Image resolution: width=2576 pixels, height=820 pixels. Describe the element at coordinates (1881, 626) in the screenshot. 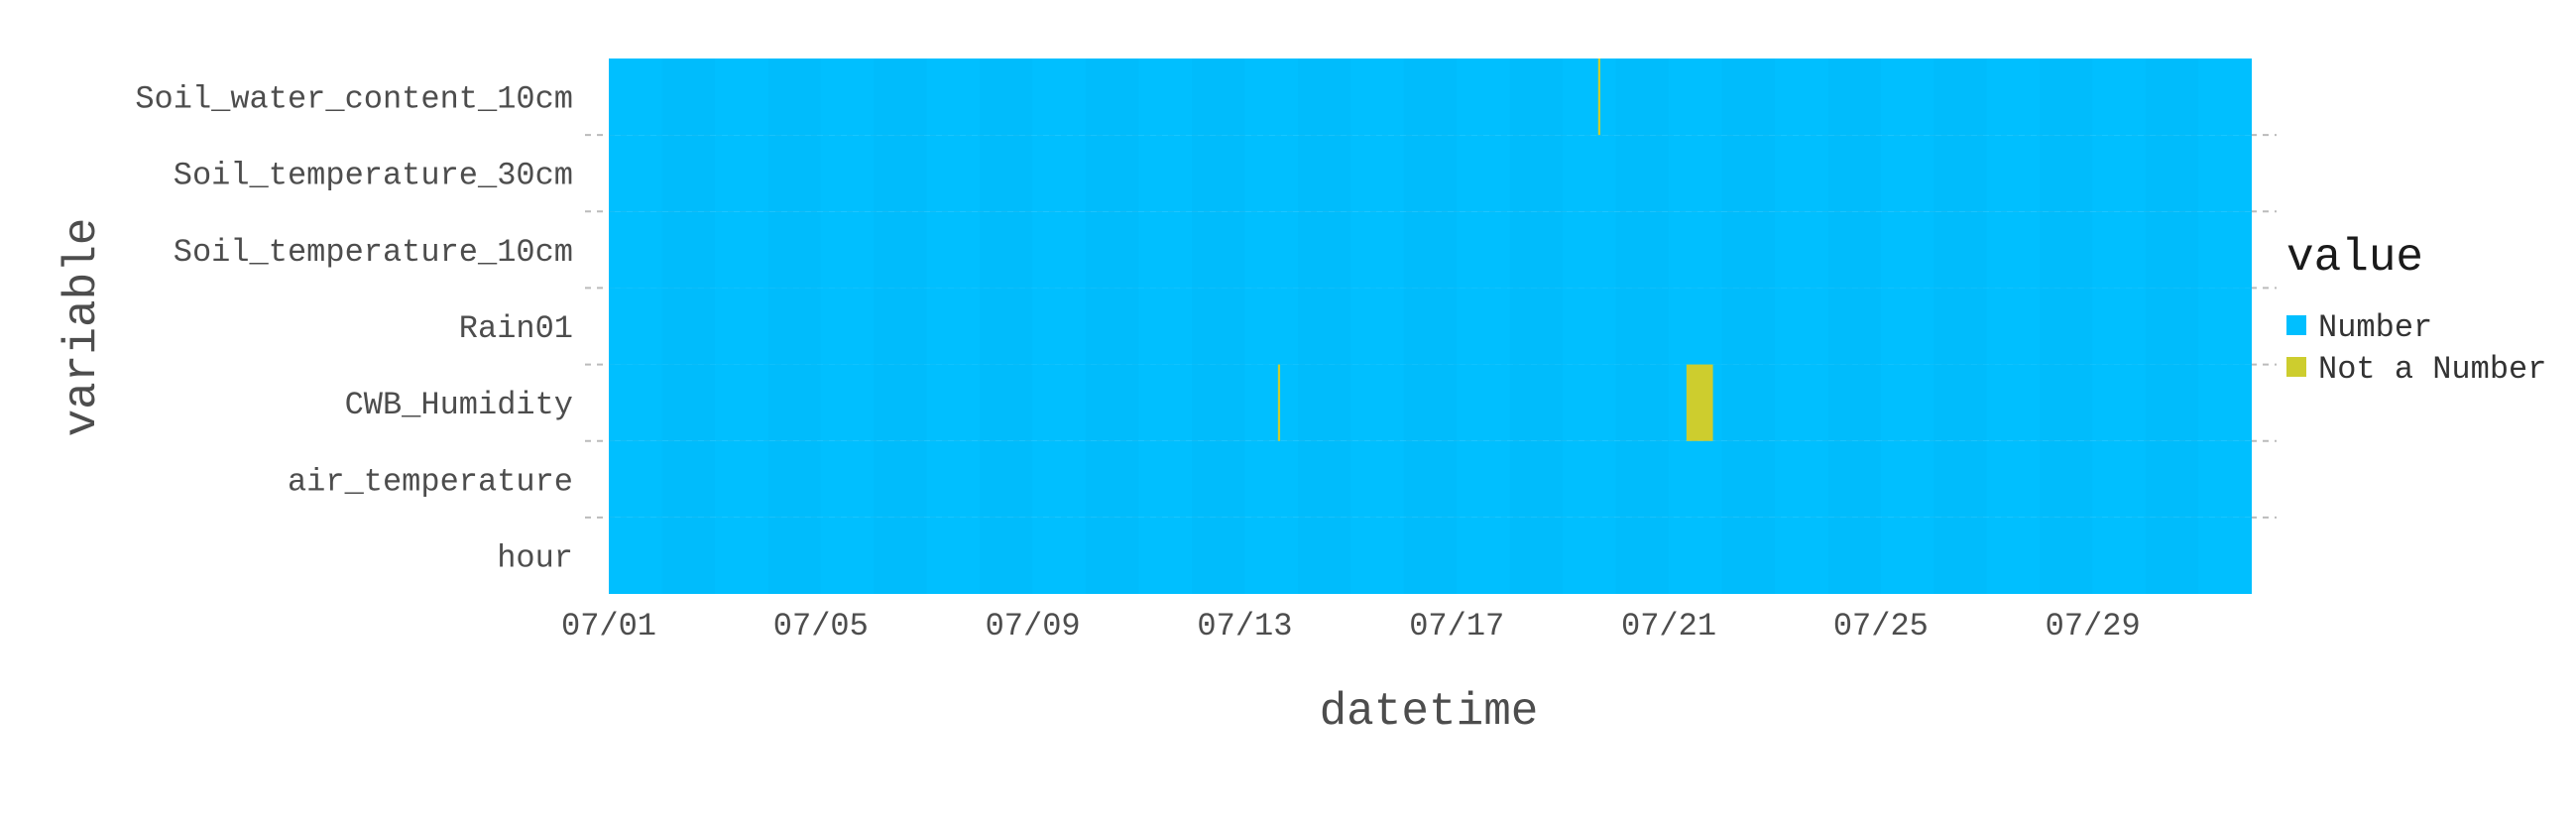

I see `x-tick-label: 07/25` at that location.